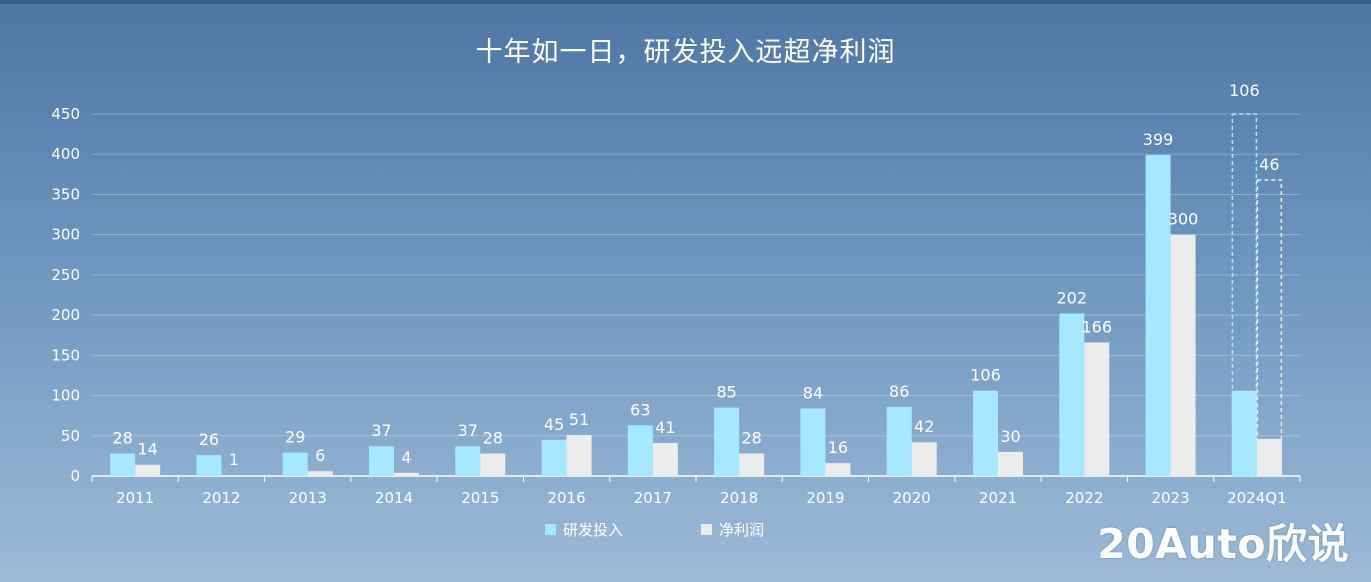  I want to click on legend-item-profit: 净利润, so click(732, 529).